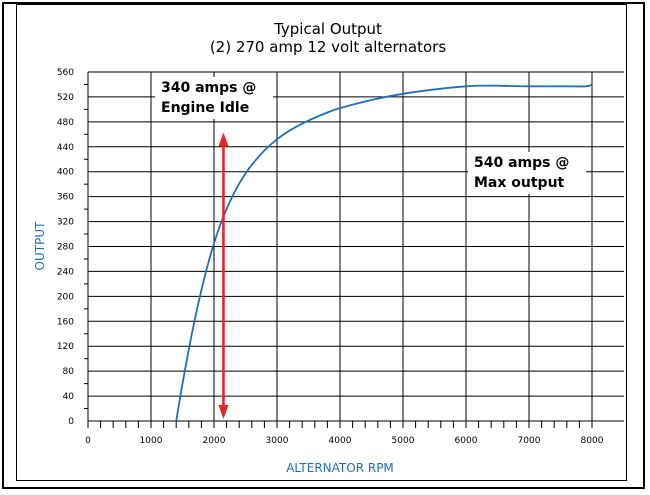 The width and height of the screenshot is (650, 495). Describe the element at coordinates (151, 441) in the screenshot. I see `x-tick-label: 1000` at that location.